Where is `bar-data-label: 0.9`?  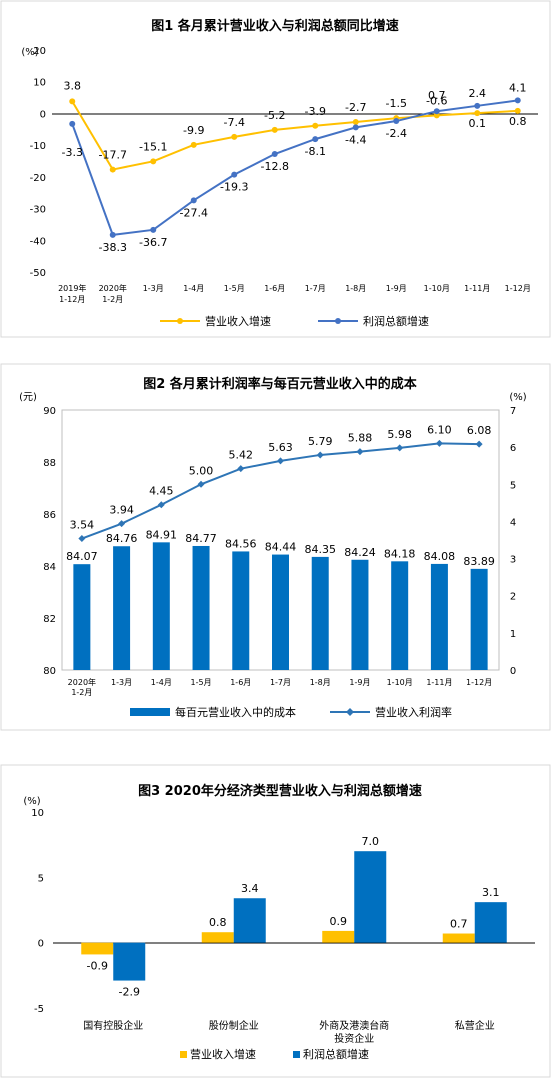
bar-data-label: 0.9 is located at coordinates (339, 921).